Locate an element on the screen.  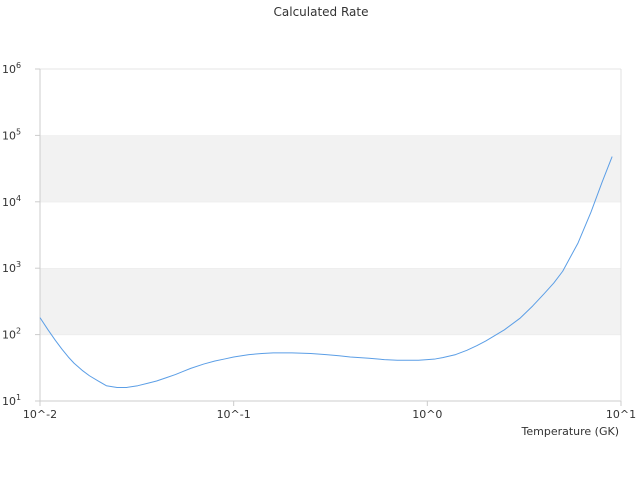
y-tick-exponent: 4 is located at coordinates (18, 198).